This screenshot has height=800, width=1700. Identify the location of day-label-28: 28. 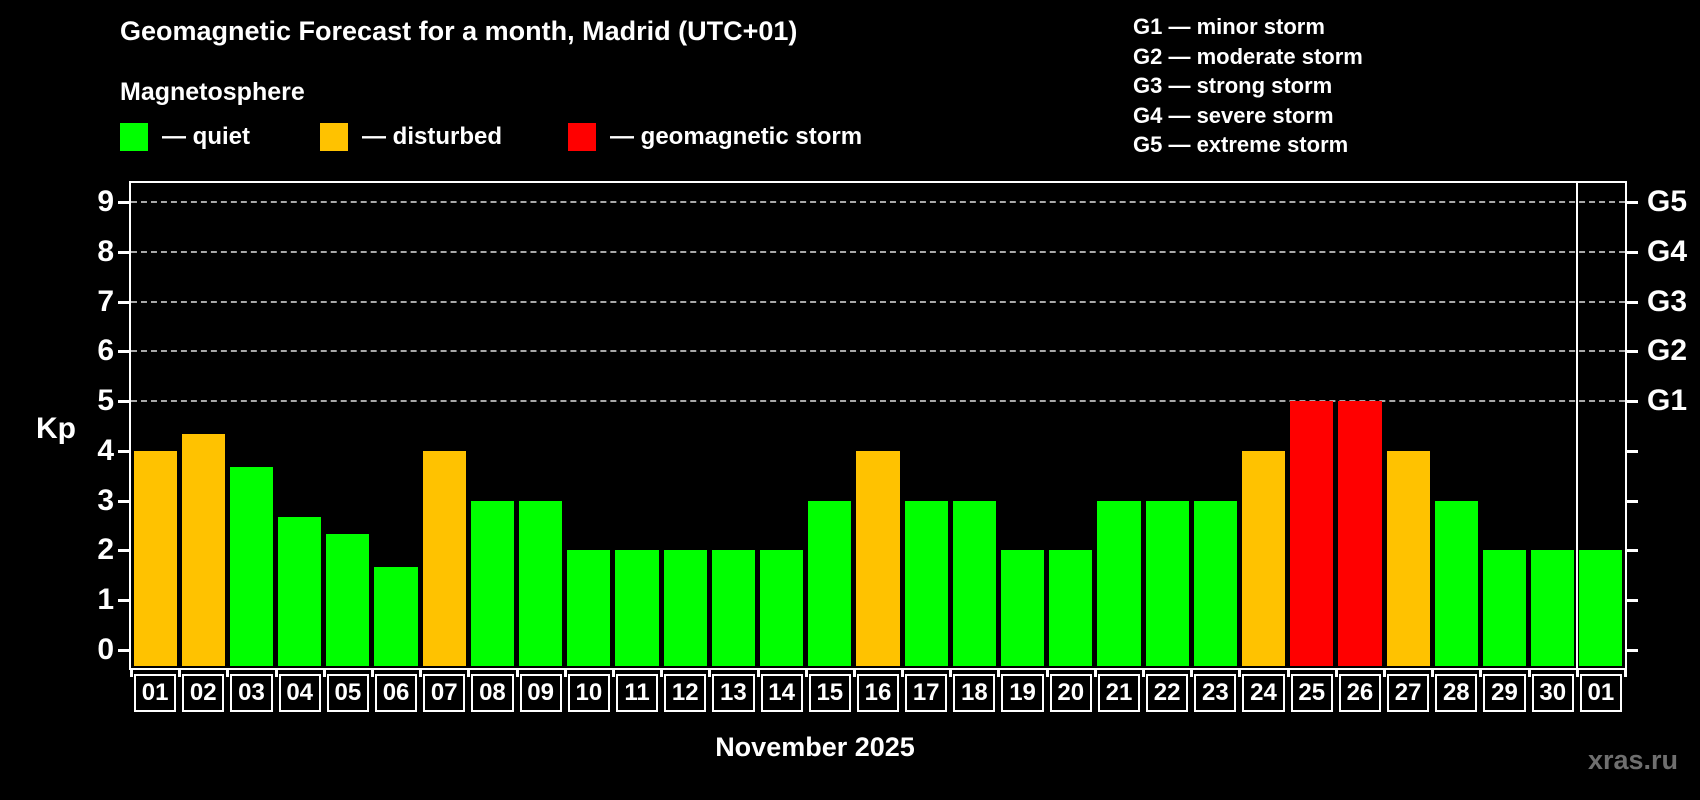
(1456, 693).